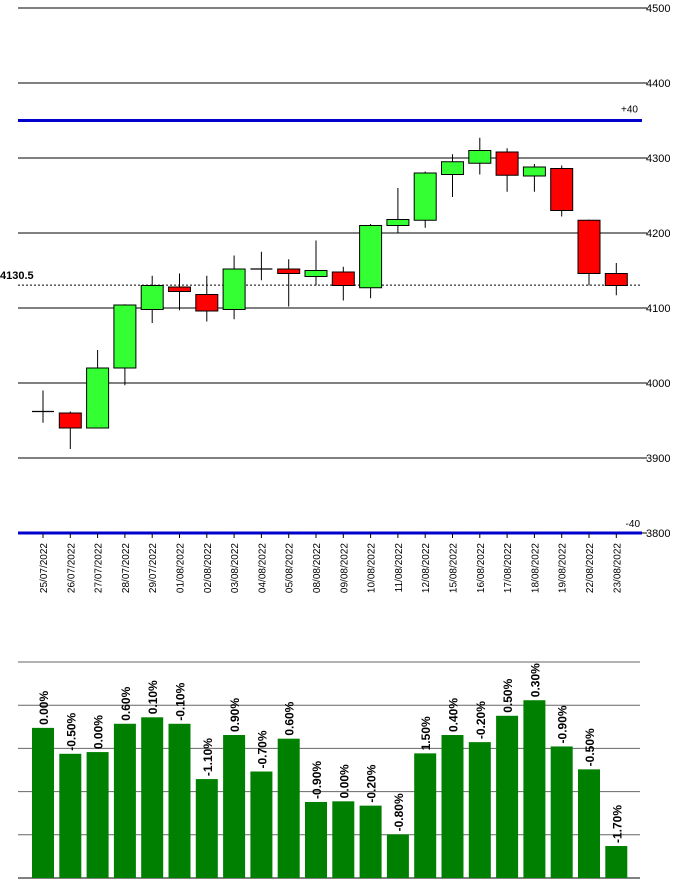 Image resolution: width=694 pixels, height=891 pixels. Describe the element at coordinates (290, 568) in the screenshot. I see `date-tick-label: 05/08/2022` at that location.